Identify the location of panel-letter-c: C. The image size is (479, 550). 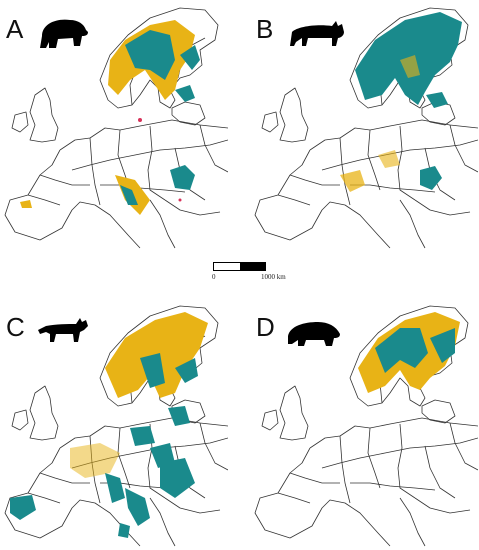
(15, 327).